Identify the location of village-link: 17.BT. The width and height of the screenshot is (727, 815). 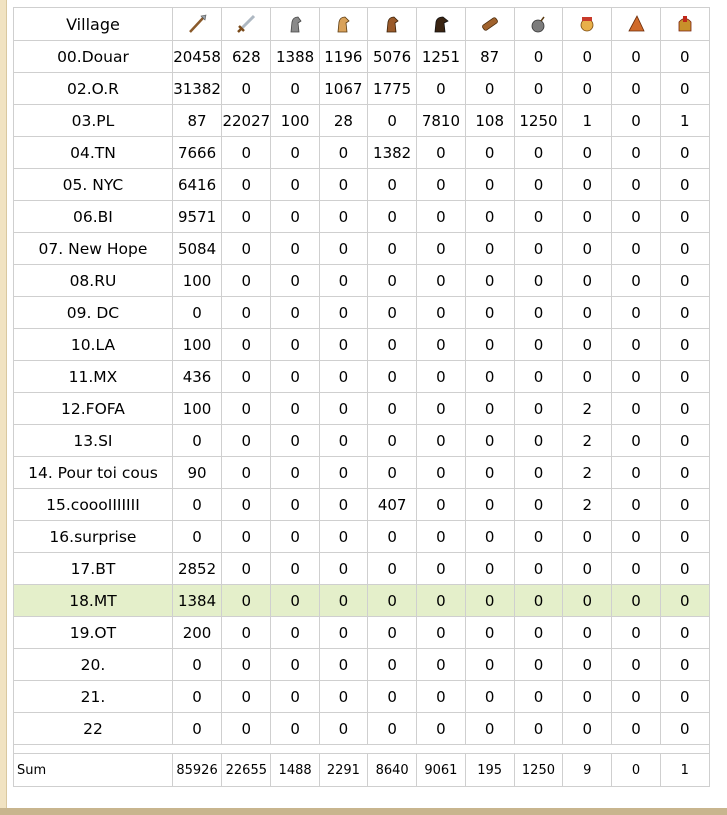
(93, 568).